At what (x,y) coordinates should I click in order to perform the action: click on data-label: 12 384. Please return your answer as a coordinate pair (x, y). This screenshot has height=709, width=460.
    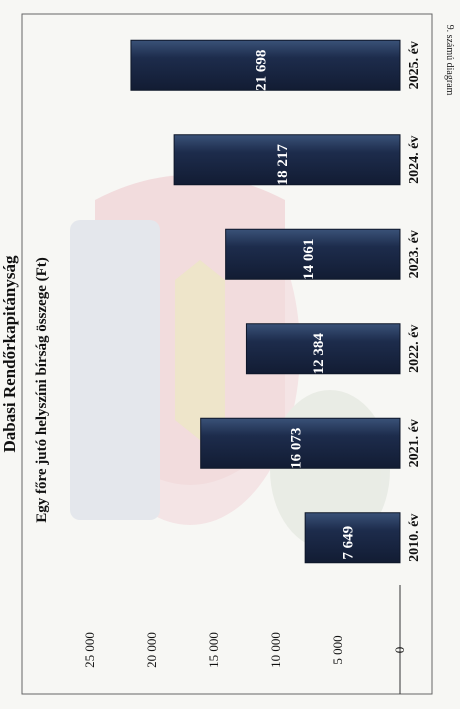
    Looking at the image, I should click on (319, 354).